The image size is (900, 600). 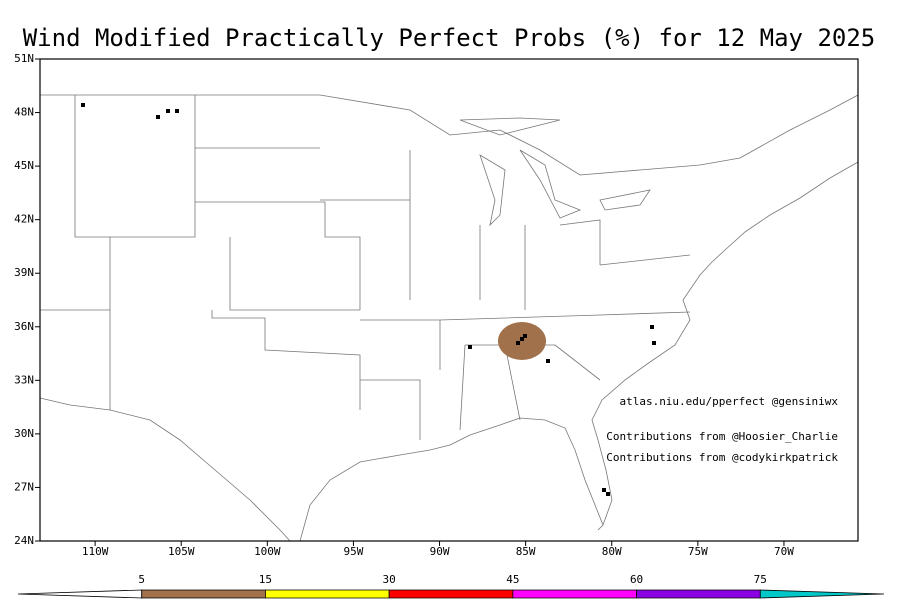 I want to click on y-tick-label: 24N, so click(x=24, y=540).